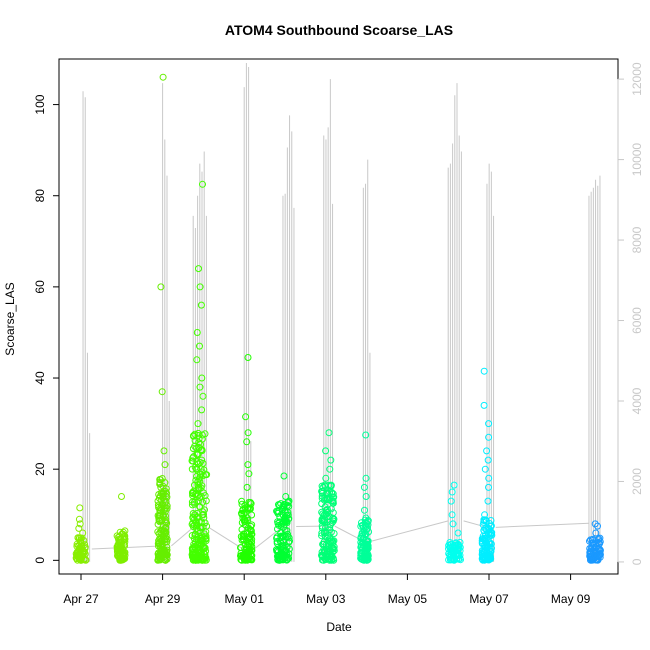 This screenshot has height=650, width=650. I want to click on y-tick-label: 80, so click(40, 196).